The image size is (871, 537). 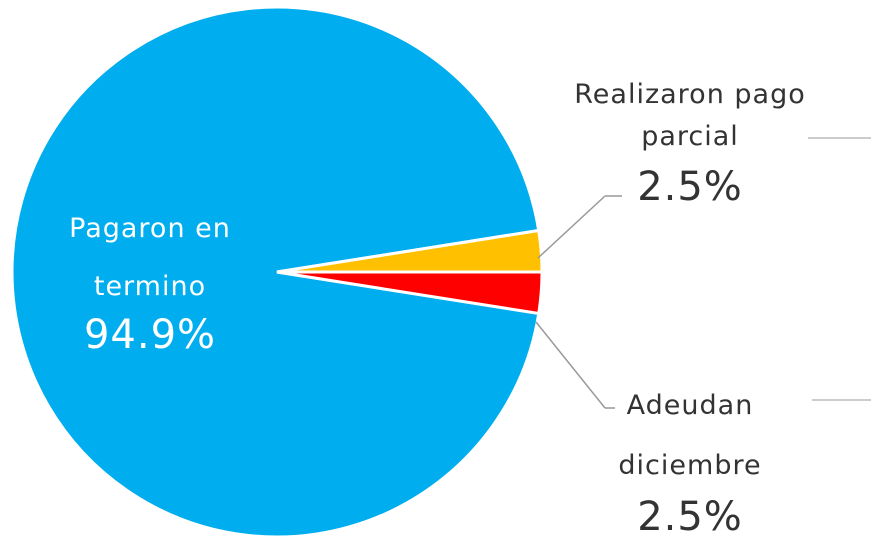 I want to click on category-label: Realizaron pago parcial, so click(x=690, y=115).